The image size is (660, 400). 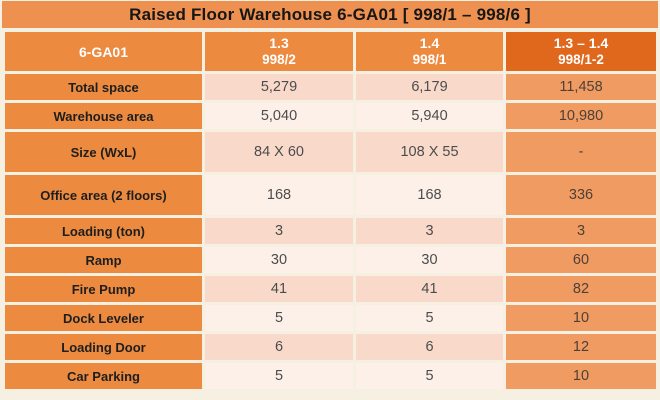 I want to click on cell-998-1: 3, so click(x=429, y=231).